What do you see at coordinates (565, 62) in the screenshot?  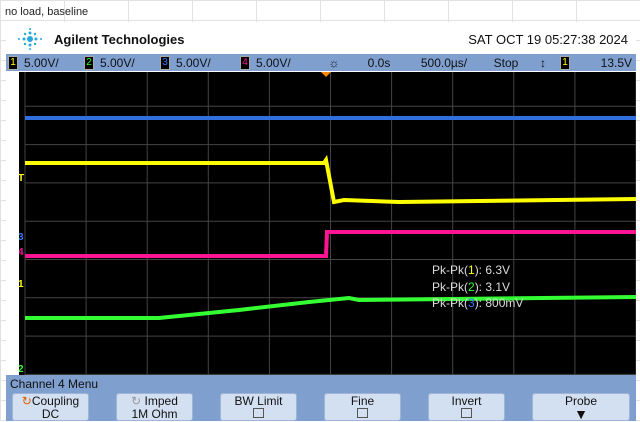 I see `trigger-channel-badge: 1` at bounding box center [565, 62].